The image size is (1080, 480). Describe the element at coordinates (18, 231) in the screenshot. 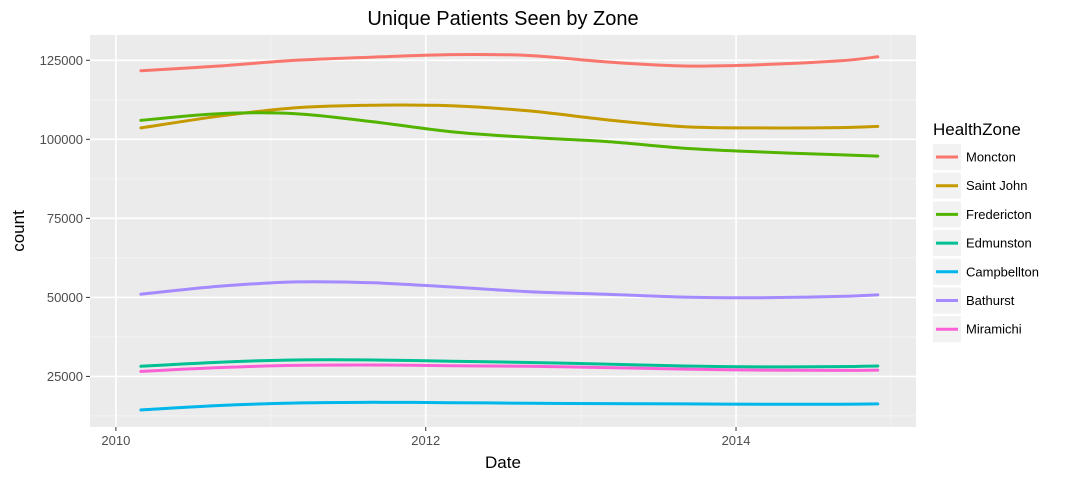

I see `y-axis-title: count` at that location.